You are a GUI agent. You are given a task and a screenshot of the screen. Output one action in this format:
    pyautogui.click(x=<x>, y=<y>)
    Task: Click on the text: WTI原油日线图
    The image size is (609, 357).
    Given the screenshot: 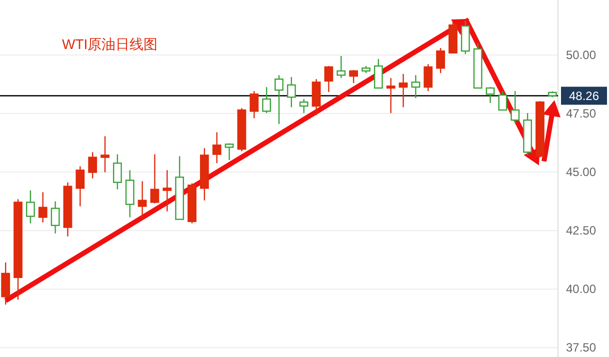 What is the action you would take?
    pyautogui.click(x=110, y=44)
    